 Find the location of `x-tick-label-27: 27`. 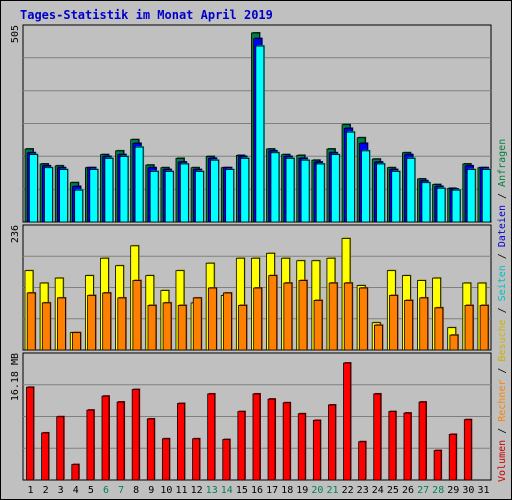

x-tick-label-27: 27 is located at coordinates (423, 490).